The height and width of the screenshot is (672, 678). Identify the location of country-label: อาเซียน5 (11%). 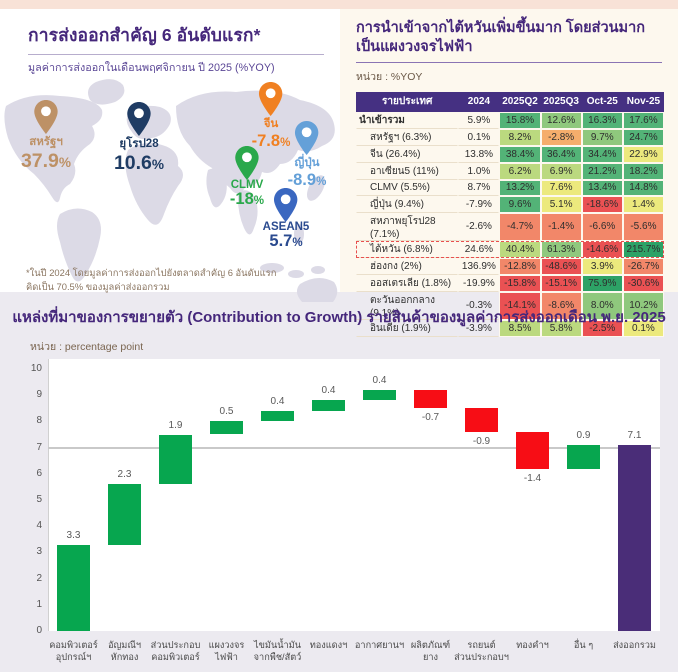
(407, 171).